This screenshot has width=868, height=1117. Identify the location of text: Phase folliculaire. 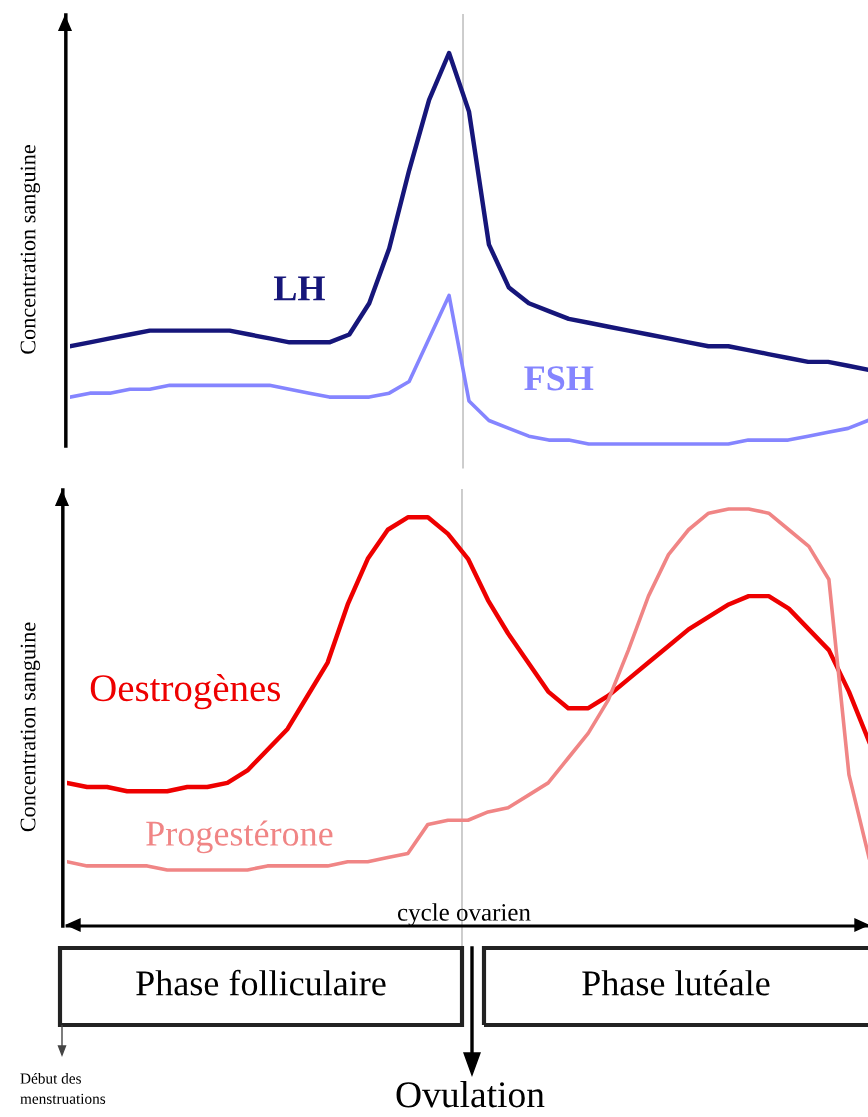
(261, 982).